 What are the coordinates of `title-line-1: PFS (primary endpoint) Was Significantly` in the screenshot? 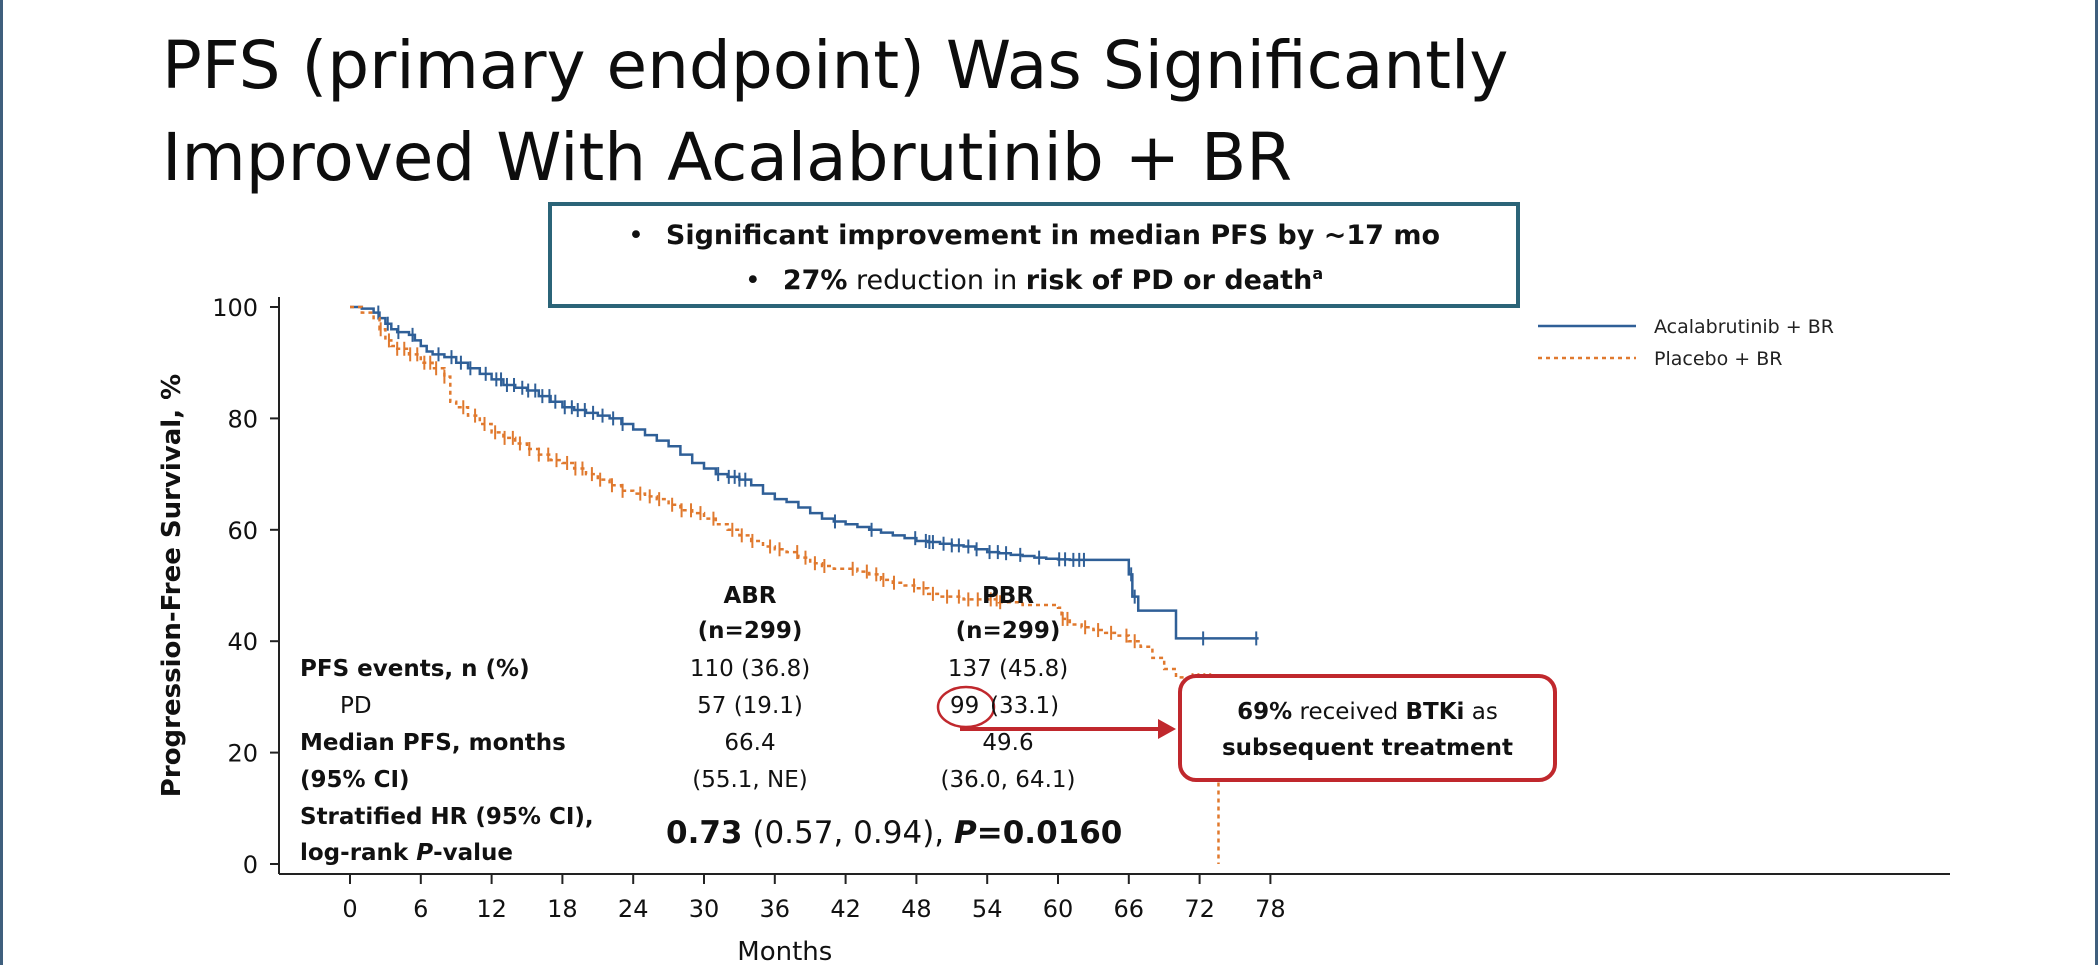 It's located at (835, 65).